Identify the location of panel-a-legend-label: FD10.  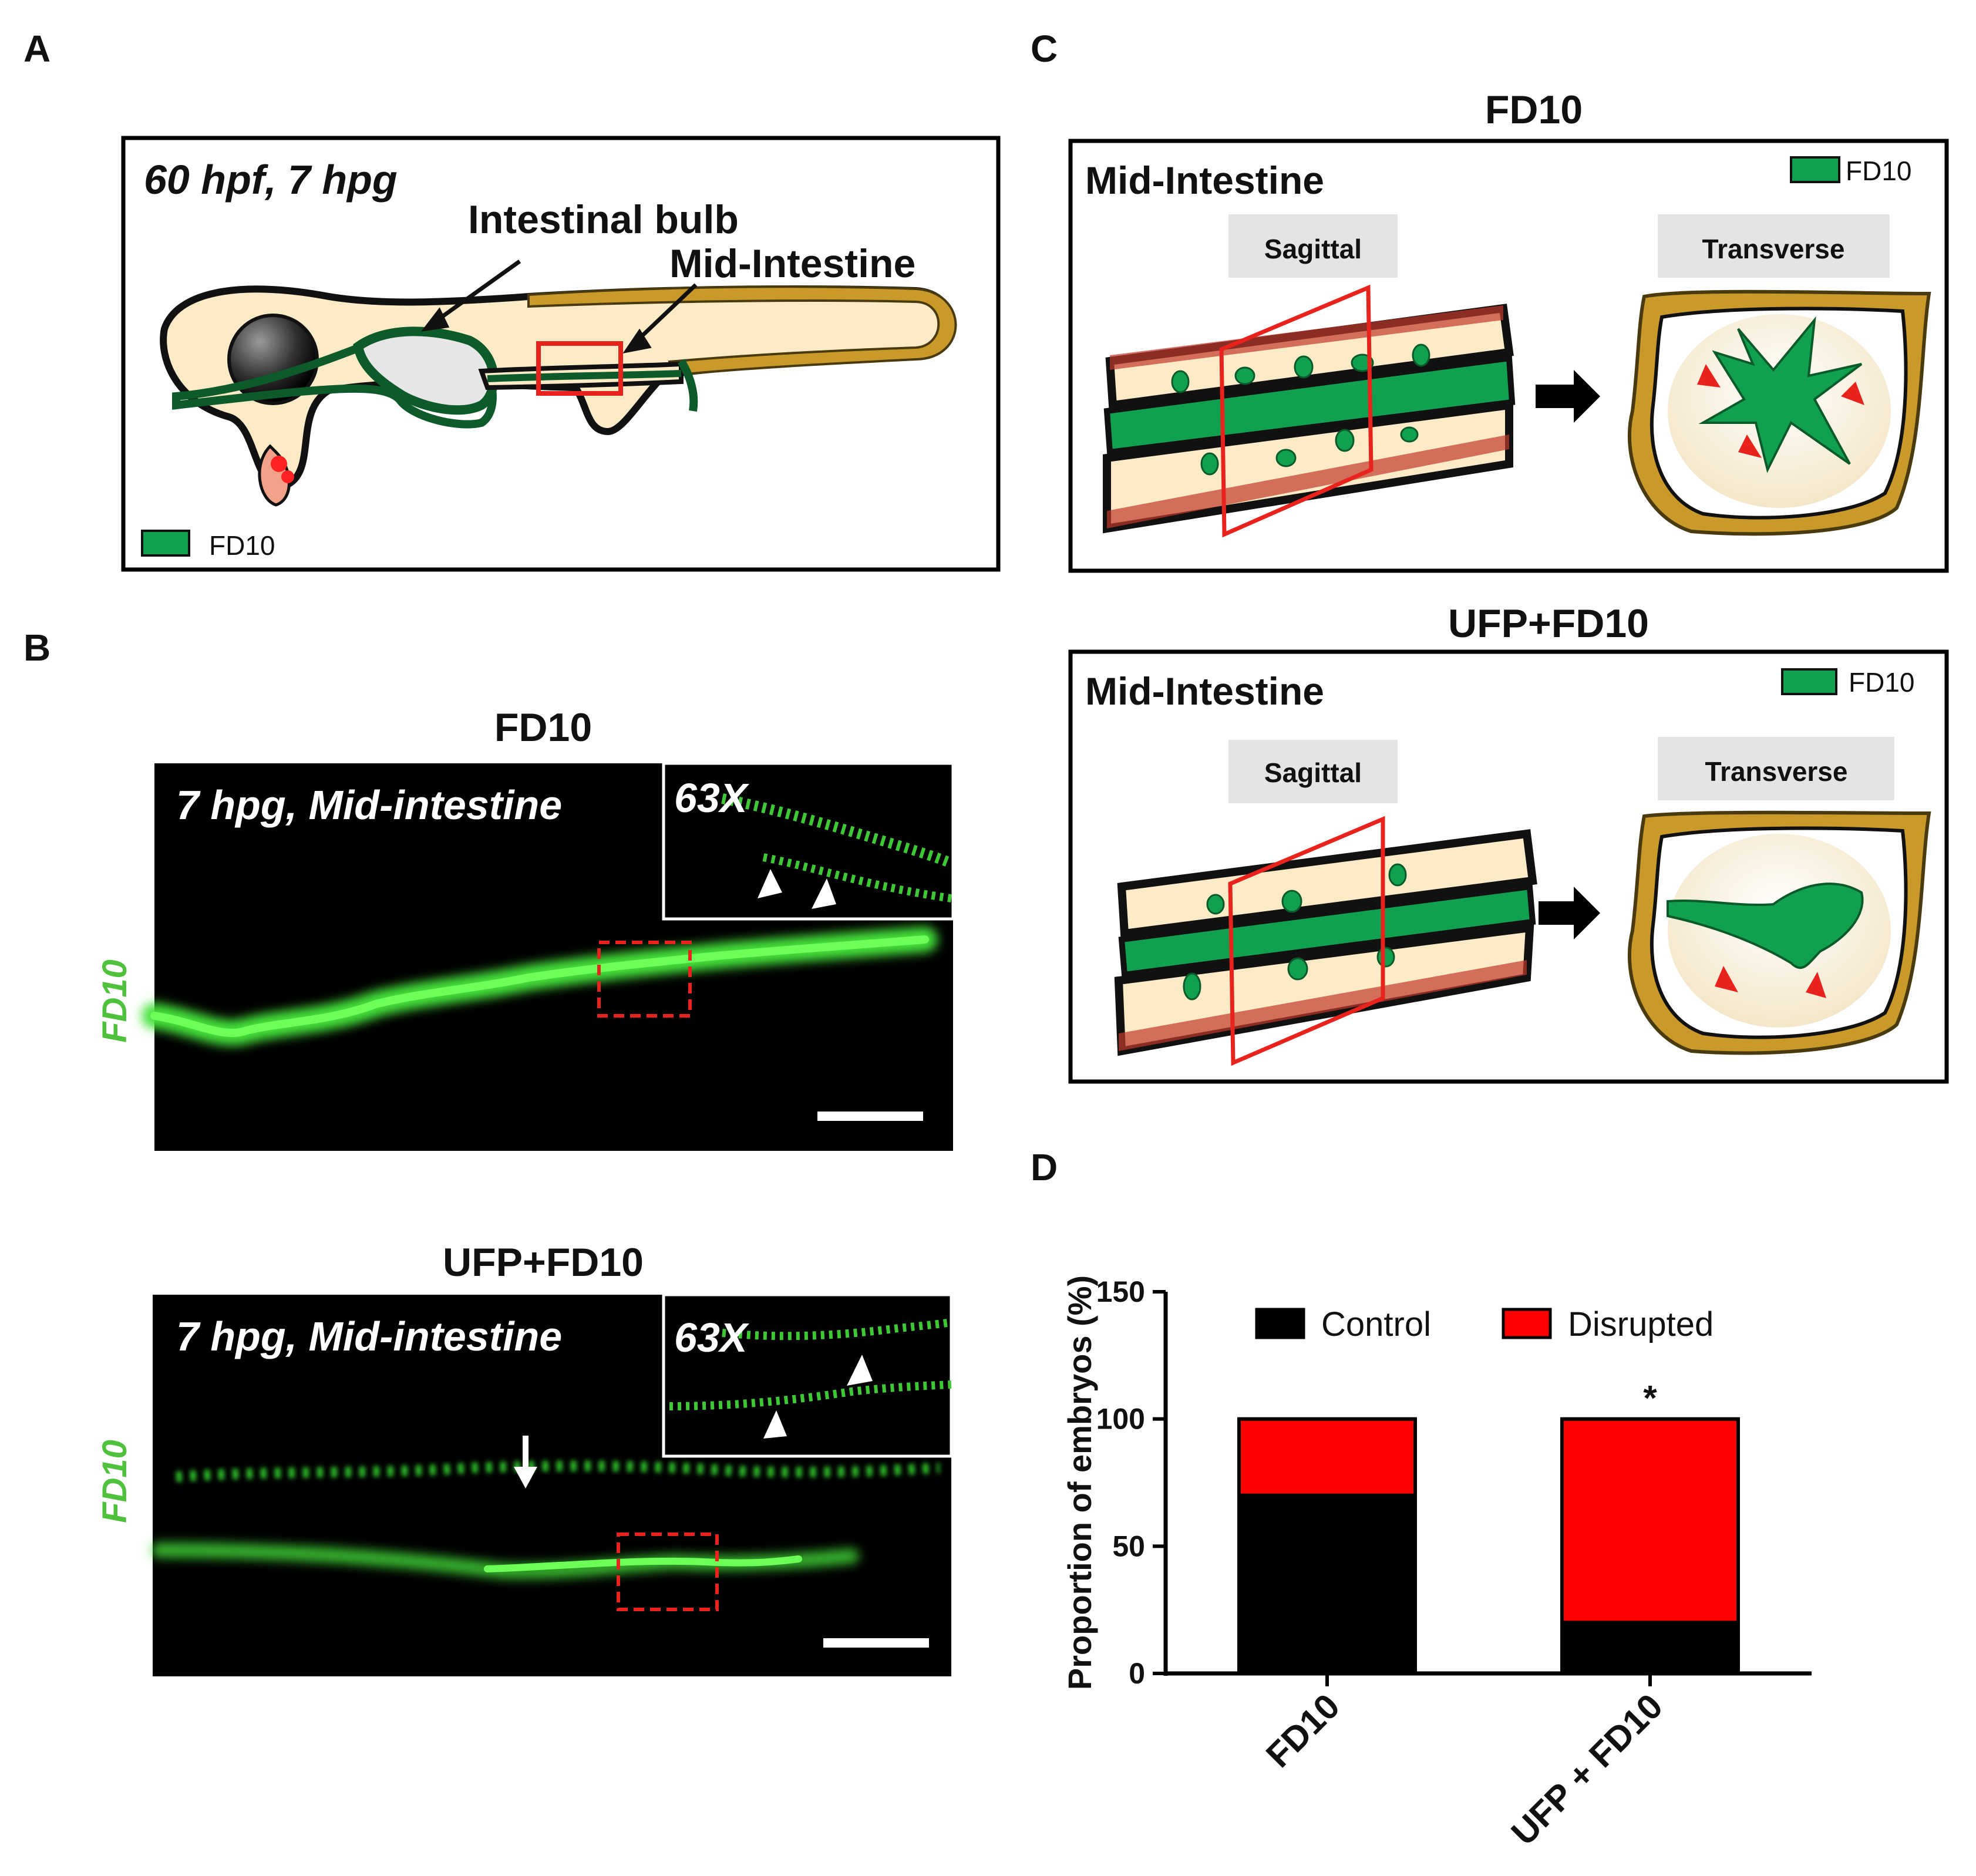
(242, 545).